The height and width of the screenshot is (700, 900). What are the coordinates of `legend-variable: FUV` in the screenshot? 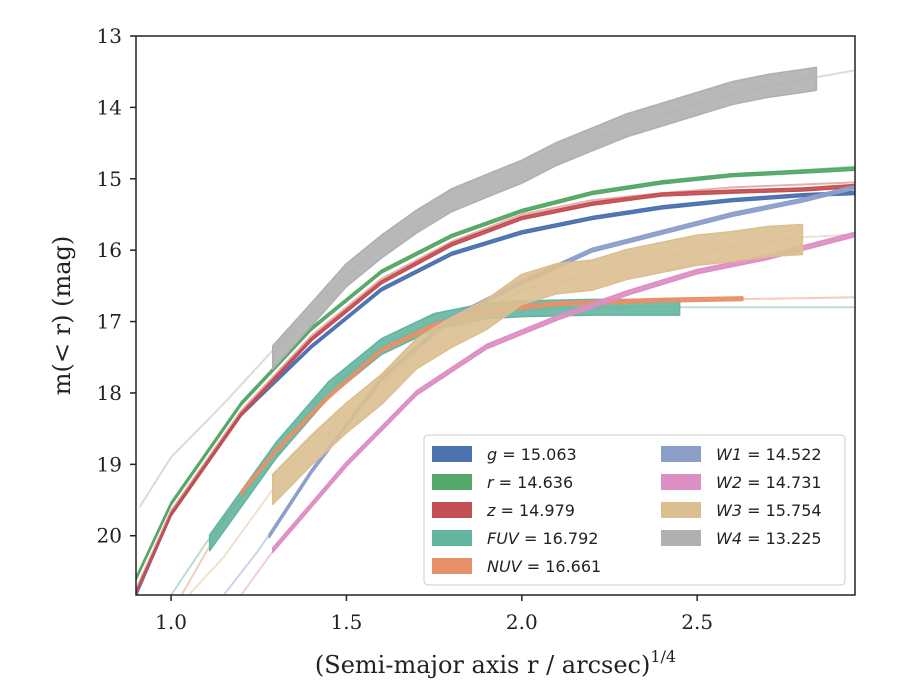 It's located at (503, 538).